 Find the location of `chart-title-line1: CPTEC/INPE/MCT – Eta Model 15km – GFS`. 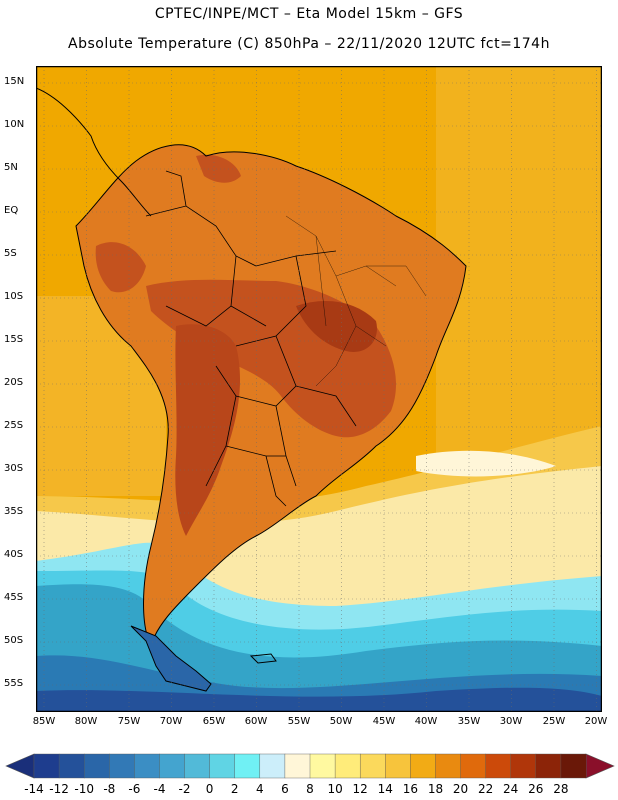

chart-title-line1: CPTEC/INPE/MCT – Eta Model 15km – GFS is located at coordinates (309, 14).